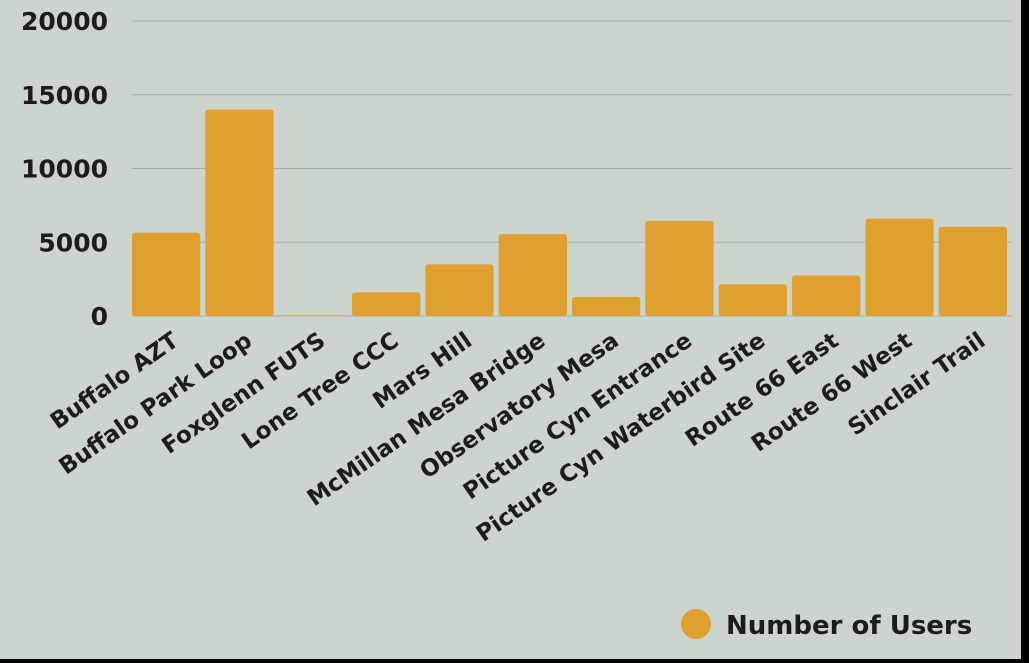 The height and width of the screenshot is (663, 1029). Describe the element at coordinates (73, 242) in the screenshot. I see `y-tick-label: 5000` at that location.